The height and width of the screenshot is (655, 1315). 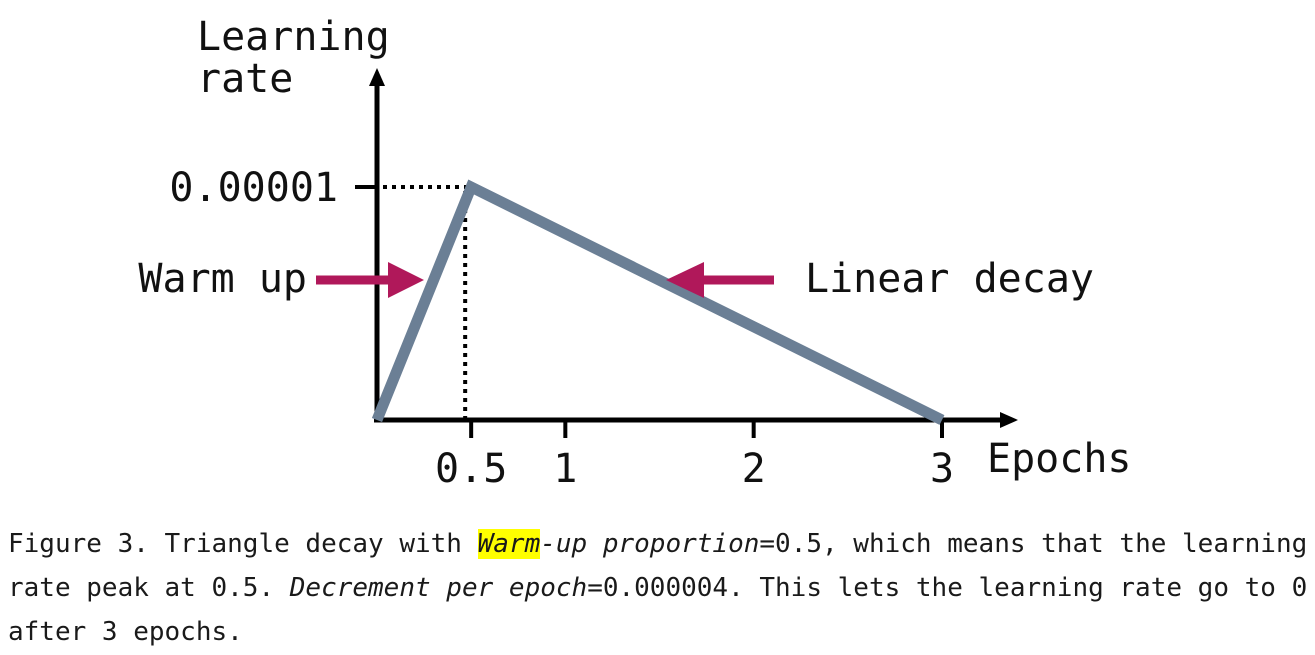 What do you see at coordinates (685, 280) in the screenshot?
I see `annotation-linear-decay-arrow-head` at bounding box center [685, 280].